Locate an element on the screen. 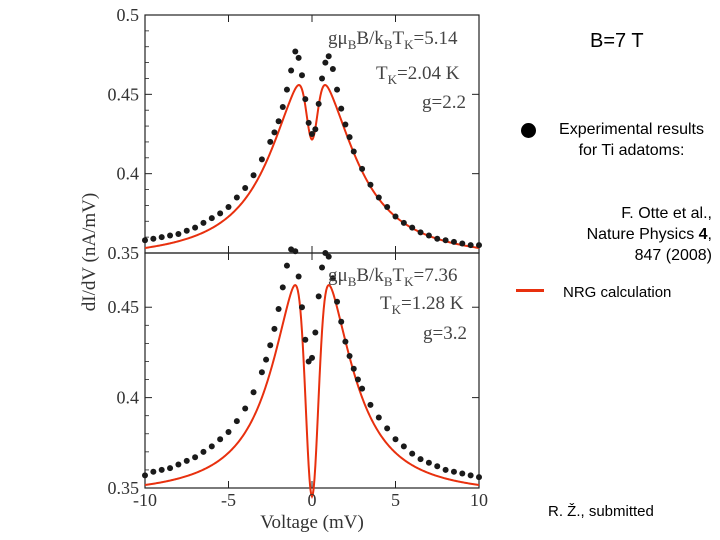 The height and width of the screenshot is (540, 720). citation-line-1: F. Otte et al., is located at coordinates (666, 213).